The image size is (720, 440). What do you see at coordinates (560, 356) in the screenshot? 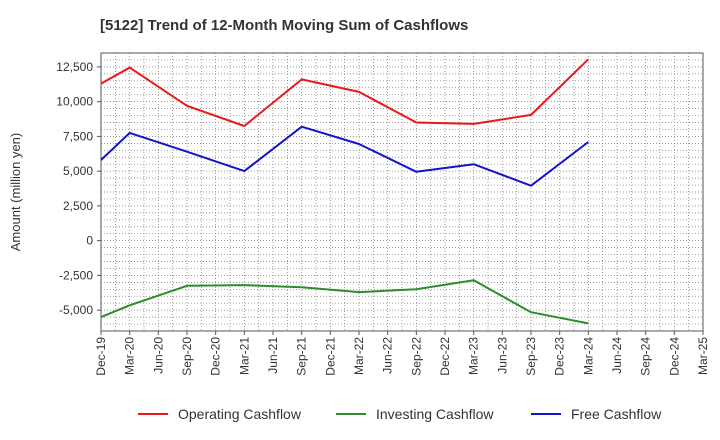
I see `x-tick-label: Dec-23` at bounding box center [560, 356].